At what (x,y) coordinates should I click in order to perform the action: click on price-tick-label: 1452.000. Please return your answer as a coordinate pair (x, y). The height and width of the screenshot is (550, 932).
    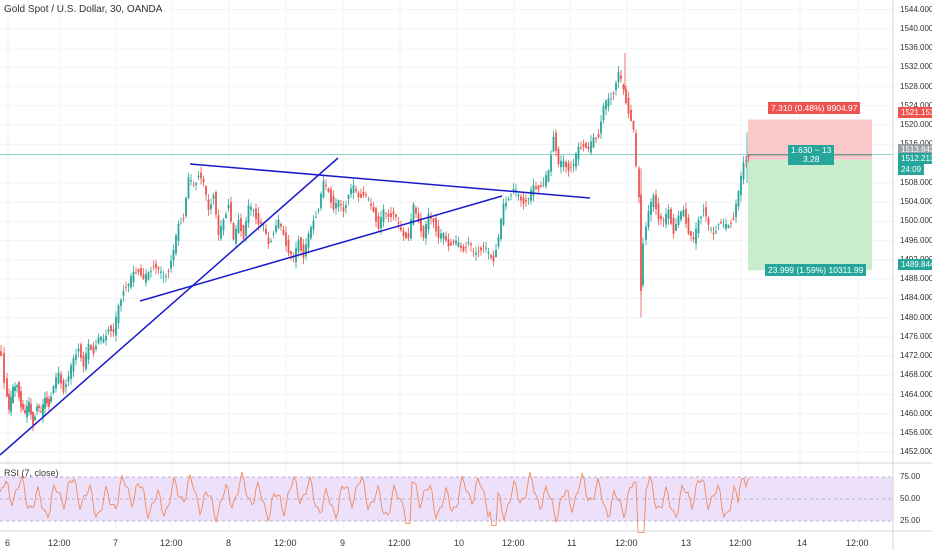
    Looking at the image, I should click on (916, 452).